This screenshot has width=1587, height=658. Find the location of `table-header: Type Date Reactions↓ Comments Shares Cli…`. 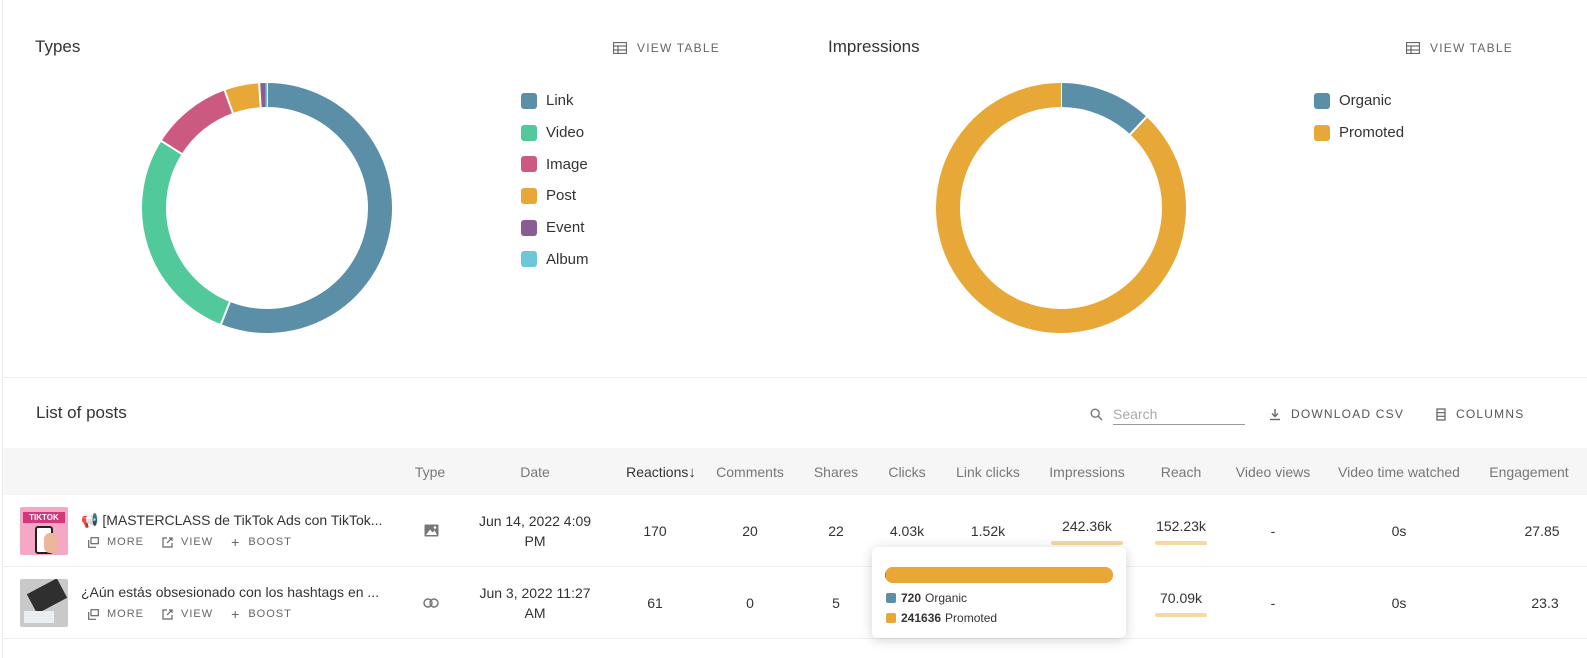

table-header: Type Date Reactions↓ Comments Shares Cli… is located at coordinates (795, 471).